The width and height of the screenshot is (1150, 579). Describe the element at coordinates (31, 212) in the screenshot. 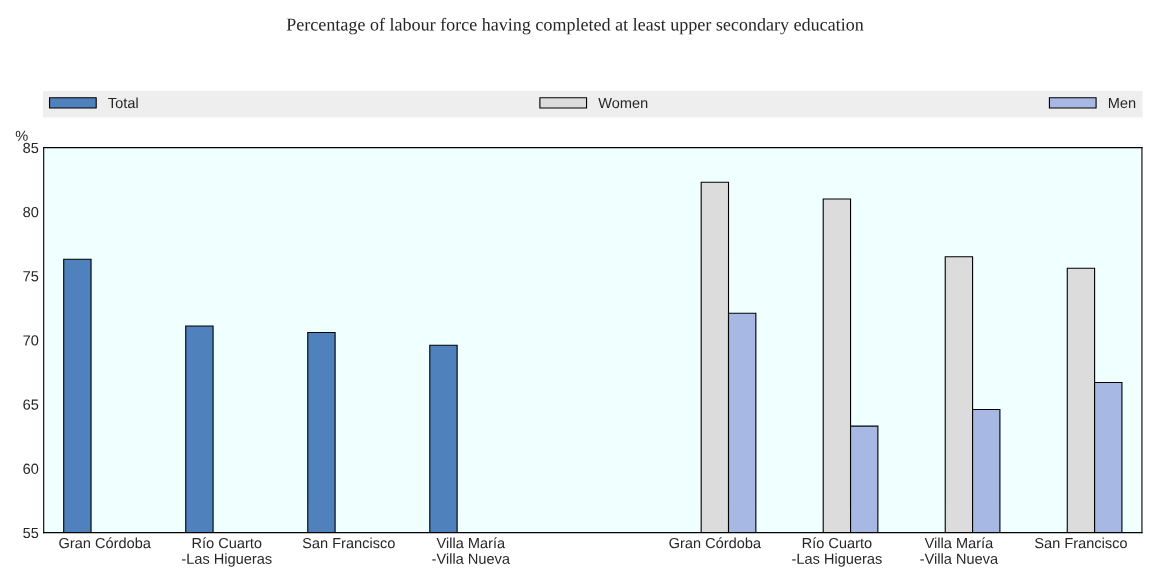

I see `y-tick-label: 80` at that location.